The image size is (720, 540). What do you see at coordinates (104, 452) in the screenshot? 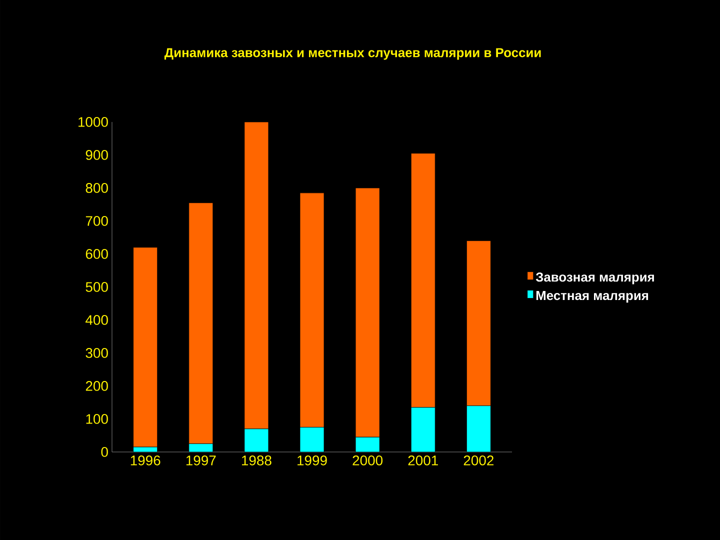
I see `y-tick-label: 0` at bounding box center [104, 452].